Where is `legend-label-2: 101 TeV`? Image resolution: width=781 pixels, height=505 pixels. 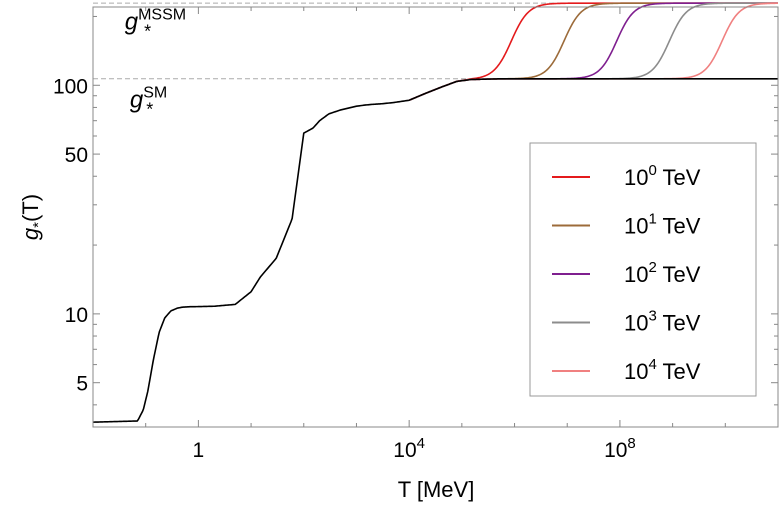 legend-label-2: 101 TeV is located at coordinates (662, 225).